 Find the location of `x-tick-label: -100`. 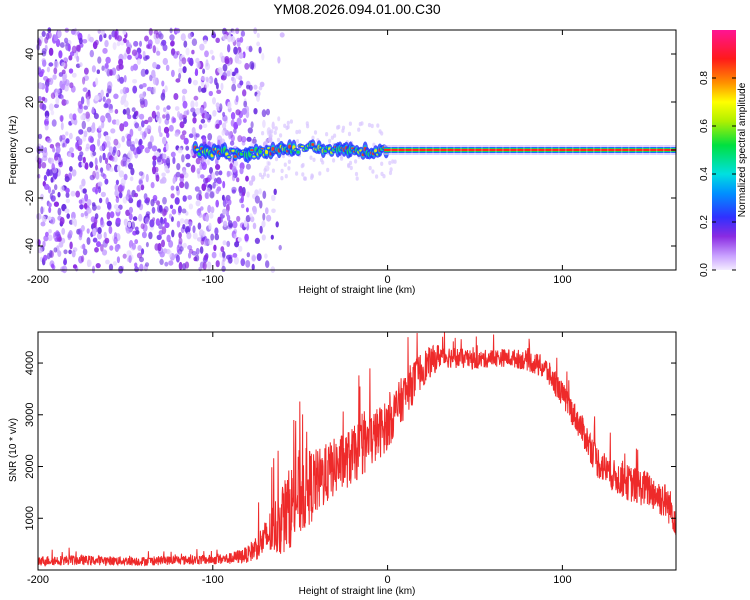

x-tick-label: -100 is located at coordinates (213, 280).